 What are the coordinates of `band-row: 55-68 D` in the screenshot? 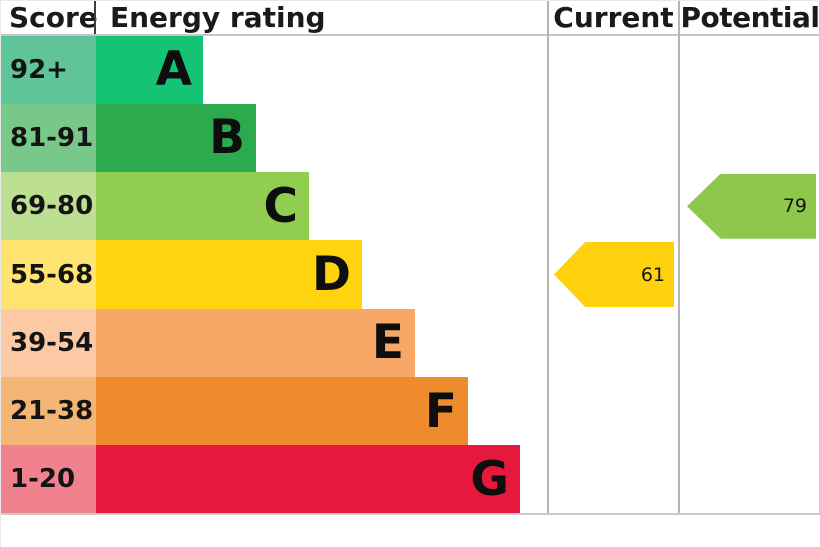 It's located at (410, 274).